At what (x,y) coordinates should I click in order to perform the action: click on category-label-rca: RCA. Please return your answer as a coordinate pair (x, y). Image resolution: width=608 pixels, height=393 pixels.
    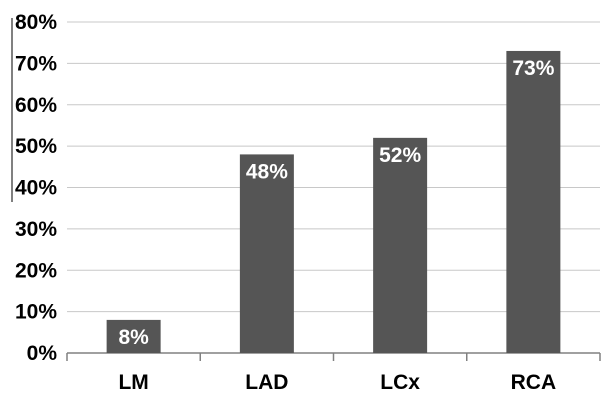
    Looking at the image, I should click on (534, 382).